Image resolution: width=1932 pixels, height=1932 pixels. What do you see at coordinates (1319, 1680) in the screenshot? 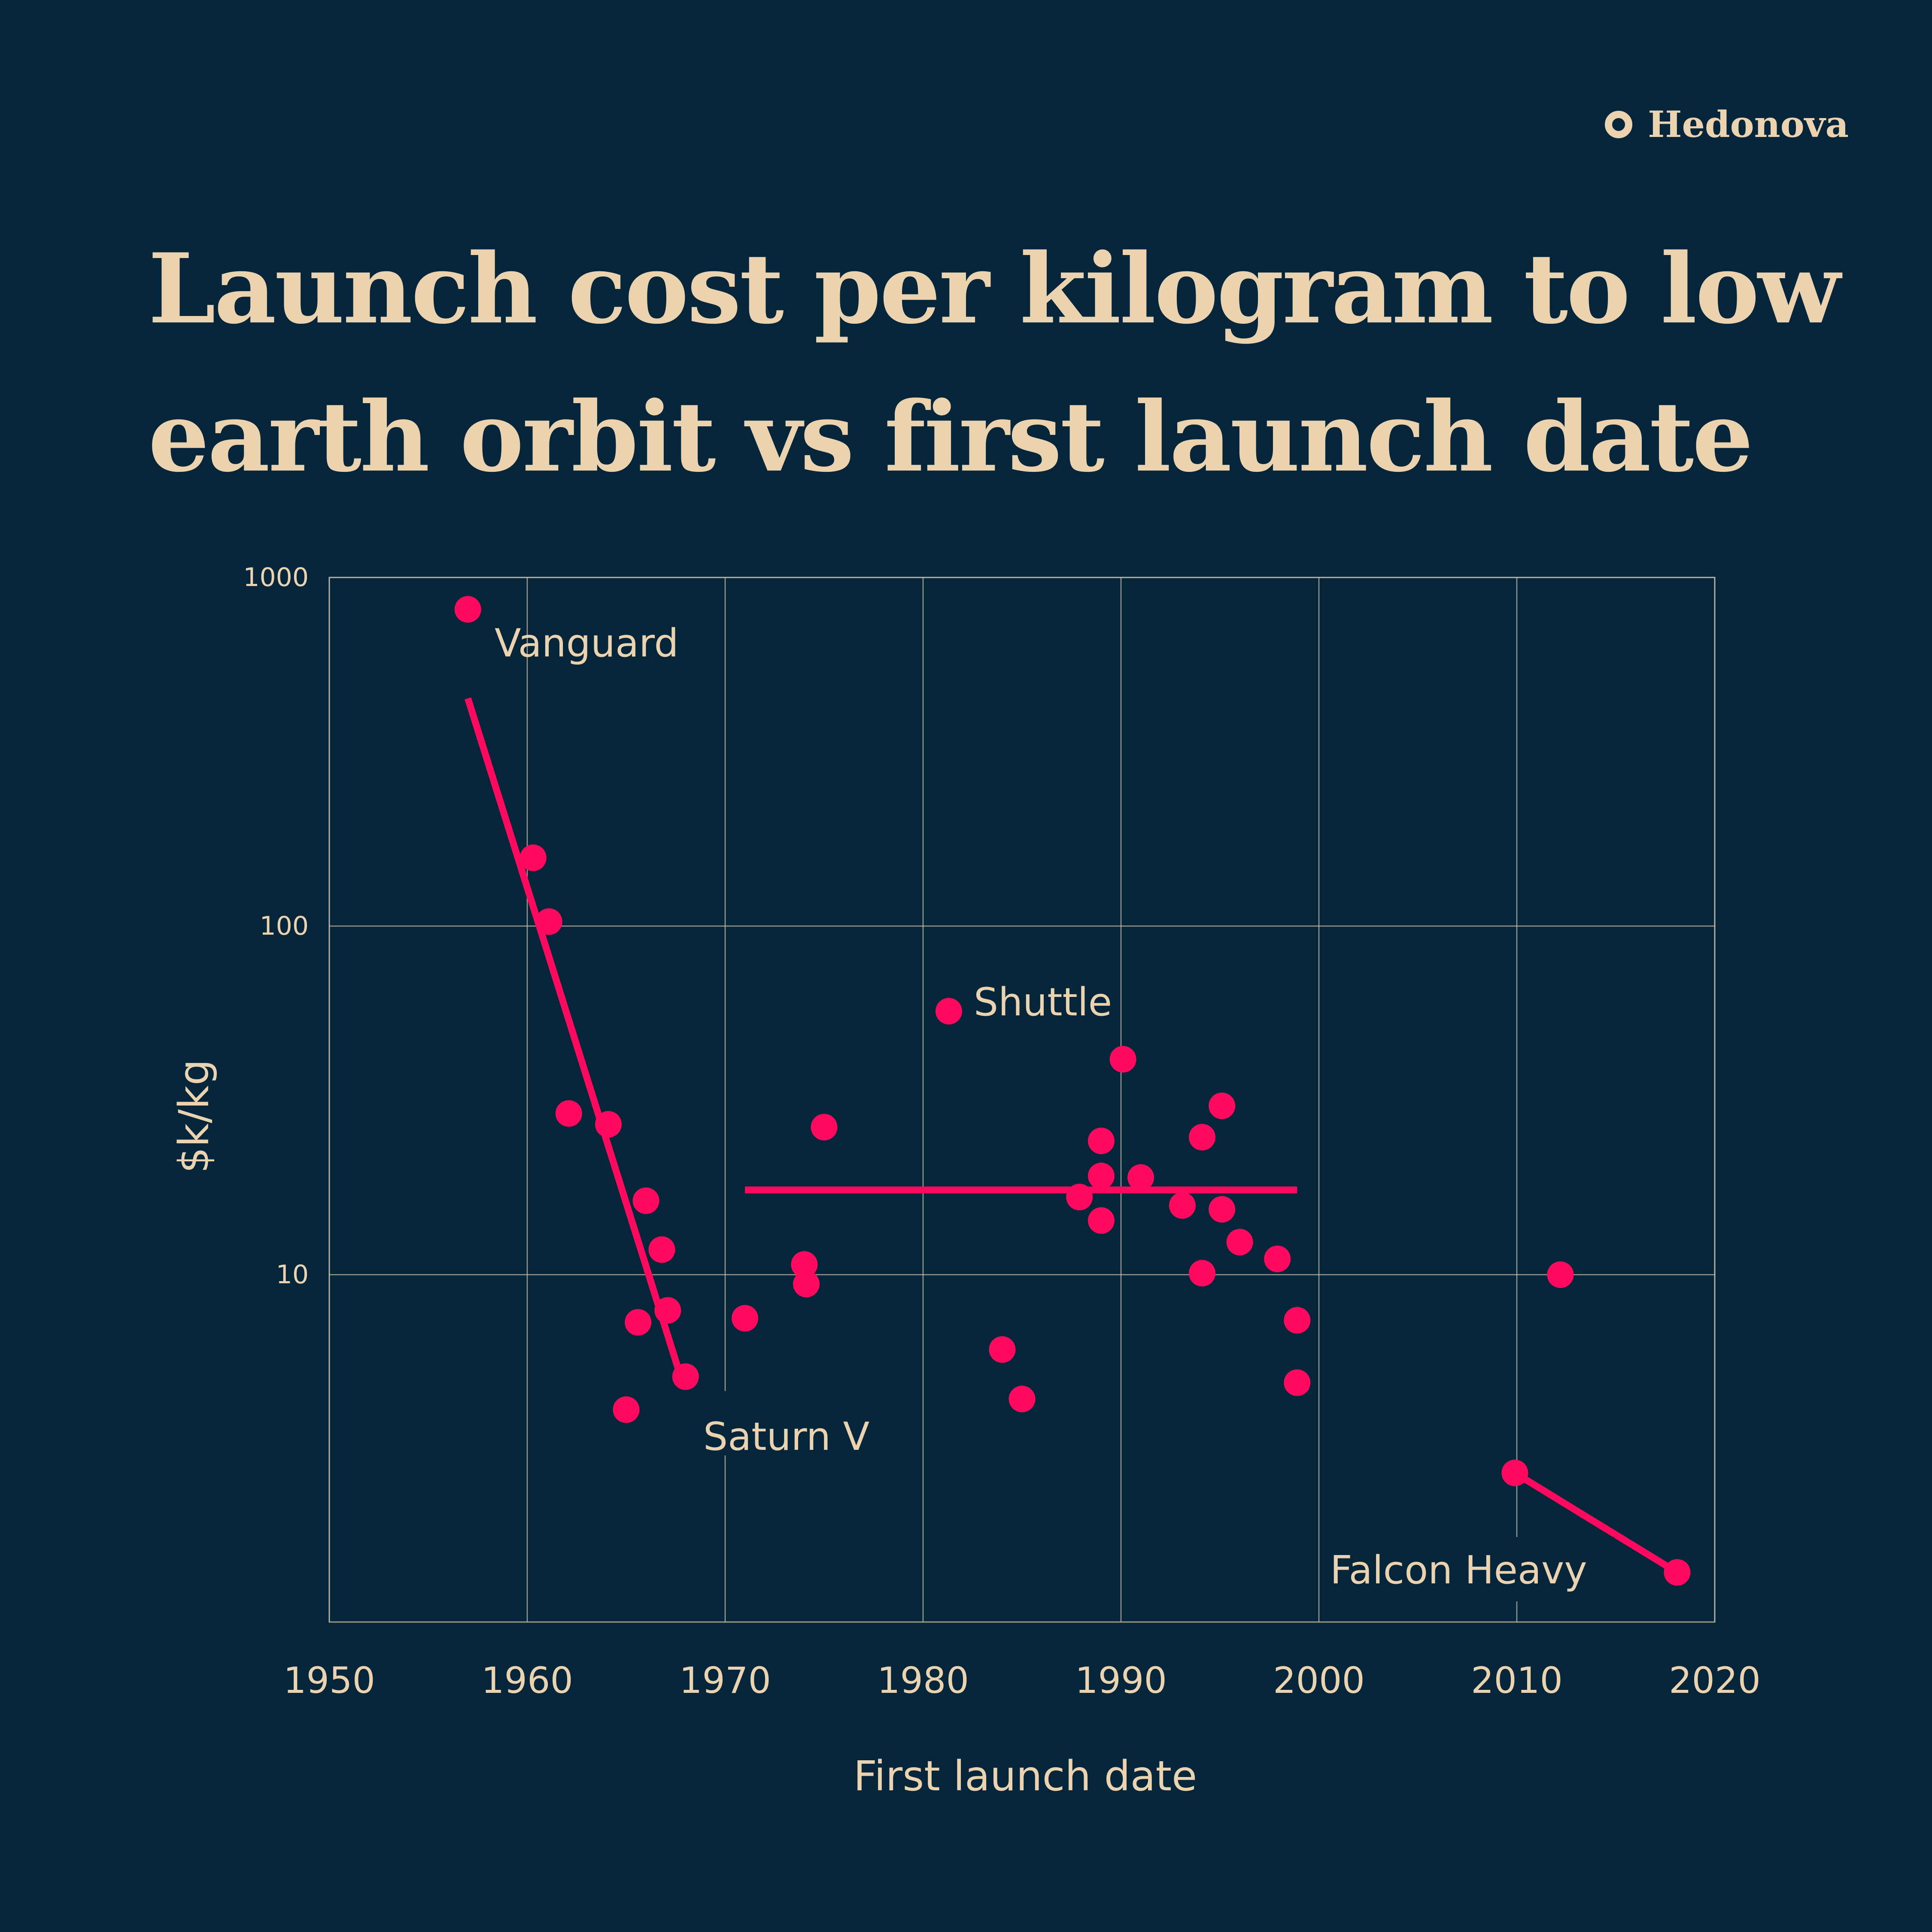
I see `x-tick-label: 2000` at bounding box center [1319, 1680].